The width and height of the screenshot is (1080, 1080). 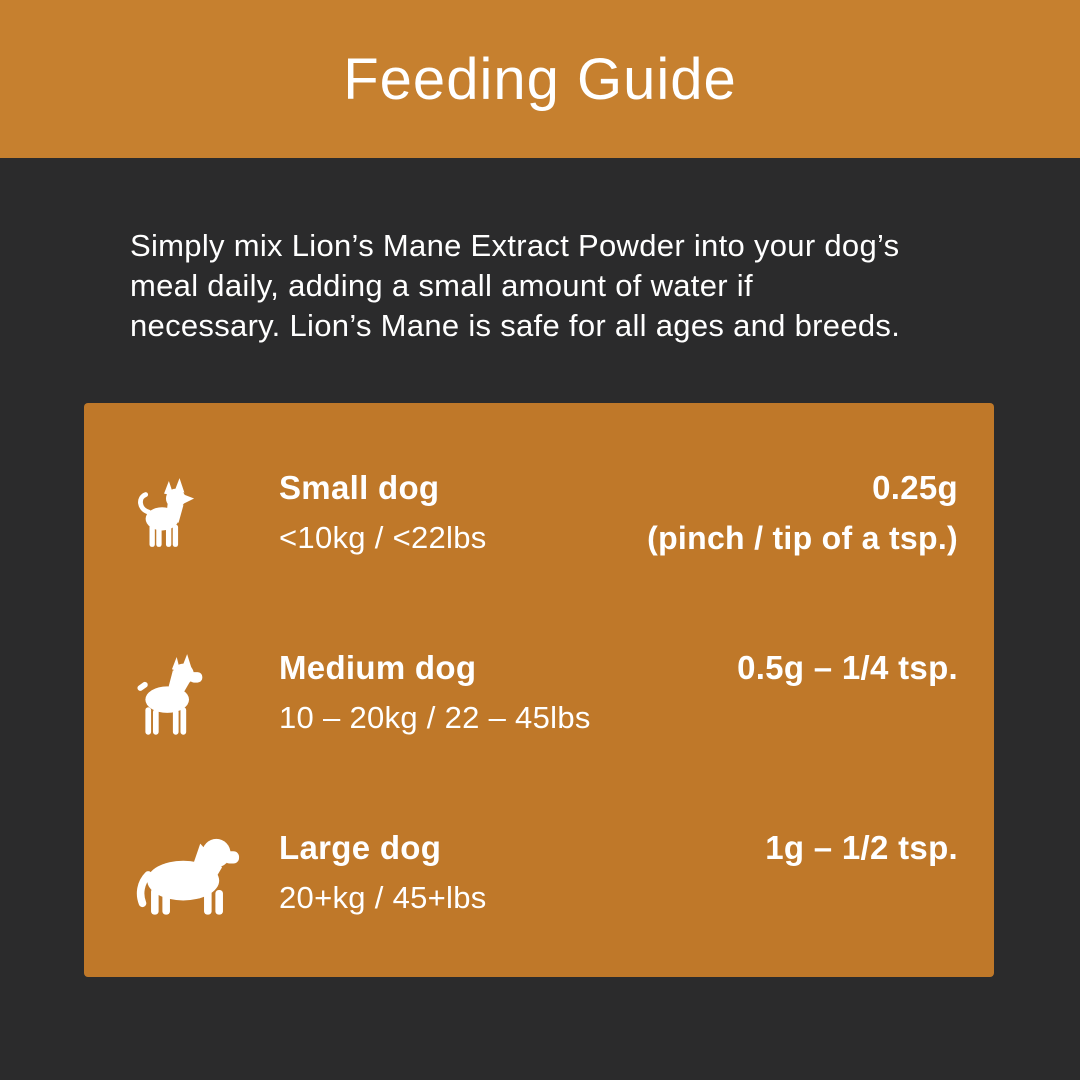 What do you see at coordinates (802, 538) in the screenshot?
I see `dose-note: (pinch / tip of a tsp.)` at bounding box center [802, 538].